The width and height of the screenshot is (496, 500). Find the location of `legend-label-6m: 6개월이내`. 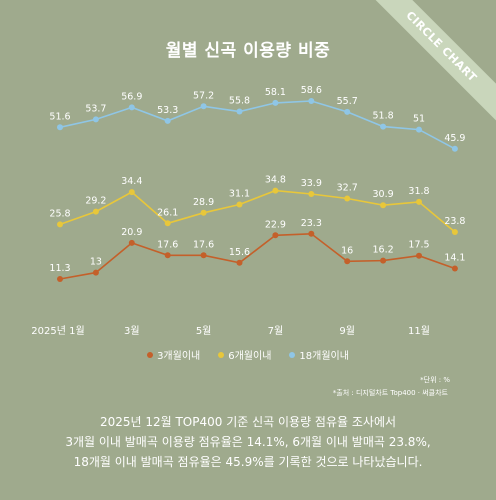

legend-label-6m: 6개월이내 is located at coordinates (250, 356).